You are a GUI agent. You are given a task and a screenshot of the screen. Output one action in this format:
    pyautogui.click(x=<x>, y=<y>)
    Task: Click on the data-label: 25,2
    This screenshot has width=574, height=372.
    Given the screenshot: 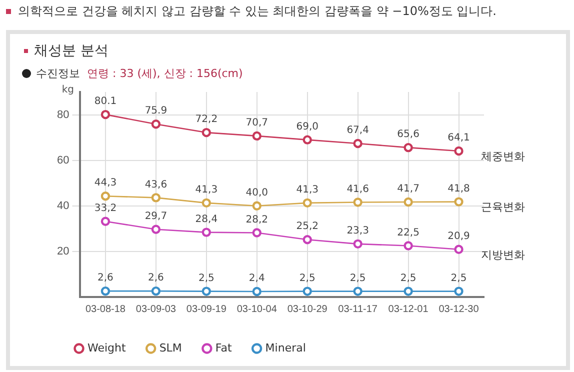 What is the action you would take?
    pyautogui.click(x=307, y=226)
    